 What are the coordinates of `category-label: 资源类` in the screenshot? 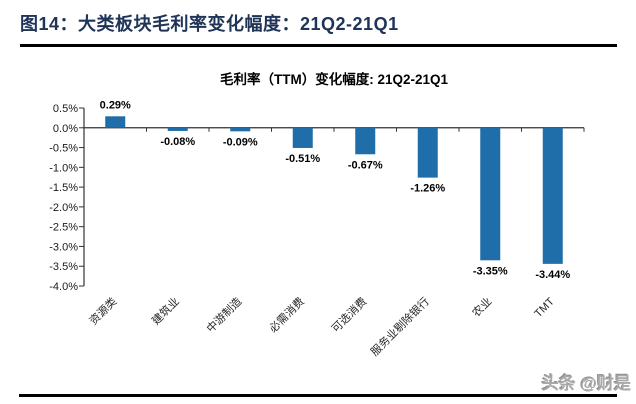 It's located at (102, 310).